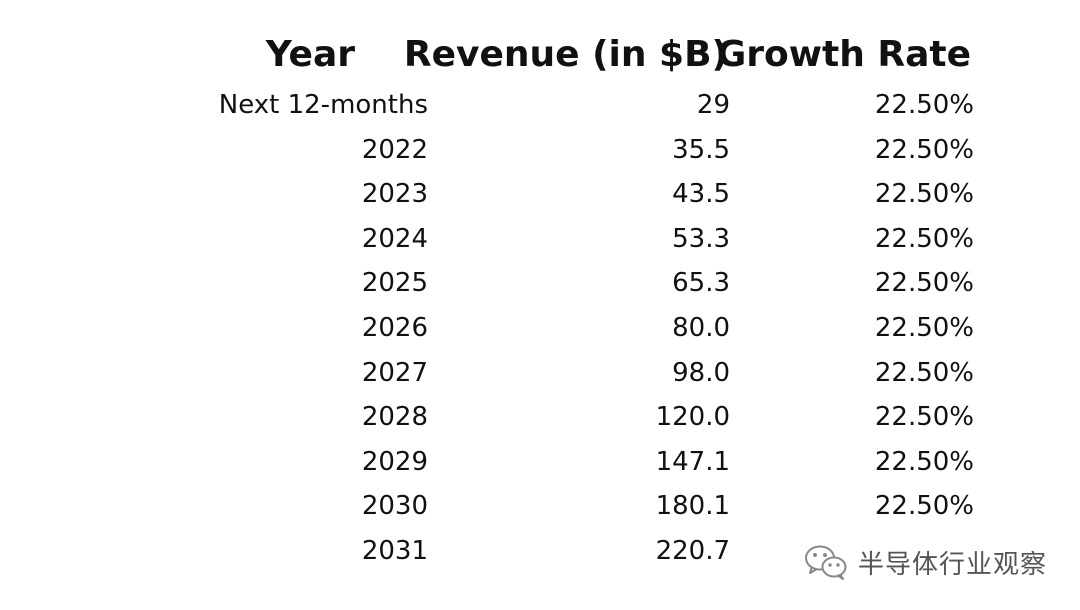 This screenshot has width=1080, height=610. Describe the element at coordinates (826, 562) in the screenshot. I see `wechat-icon` at that location.